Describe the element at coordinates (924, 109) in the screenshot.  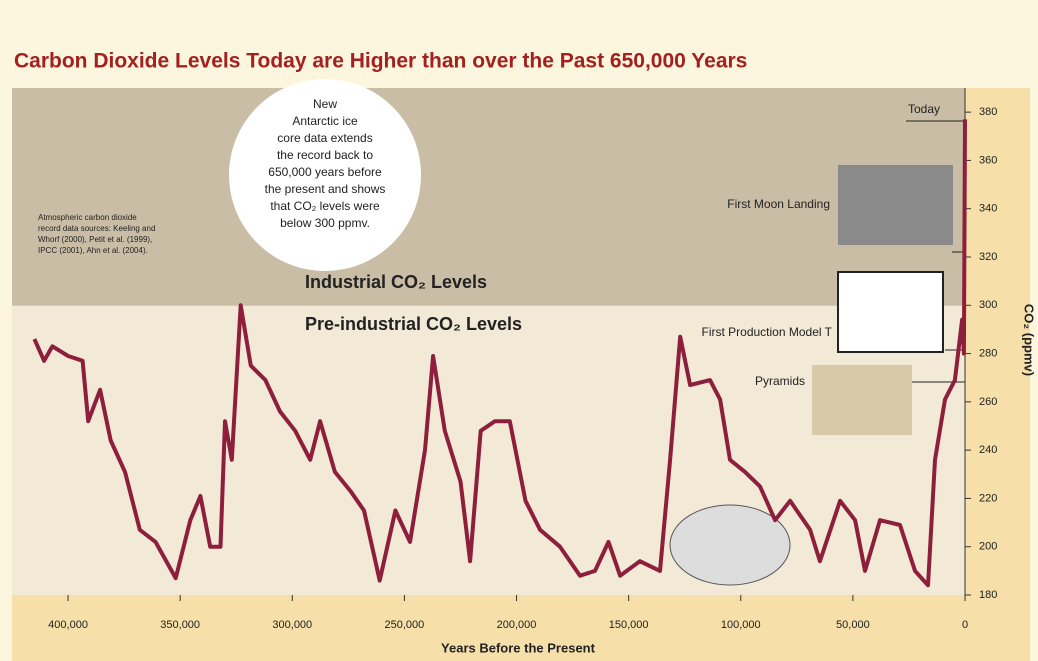
I see `annotation: Today` at that location.